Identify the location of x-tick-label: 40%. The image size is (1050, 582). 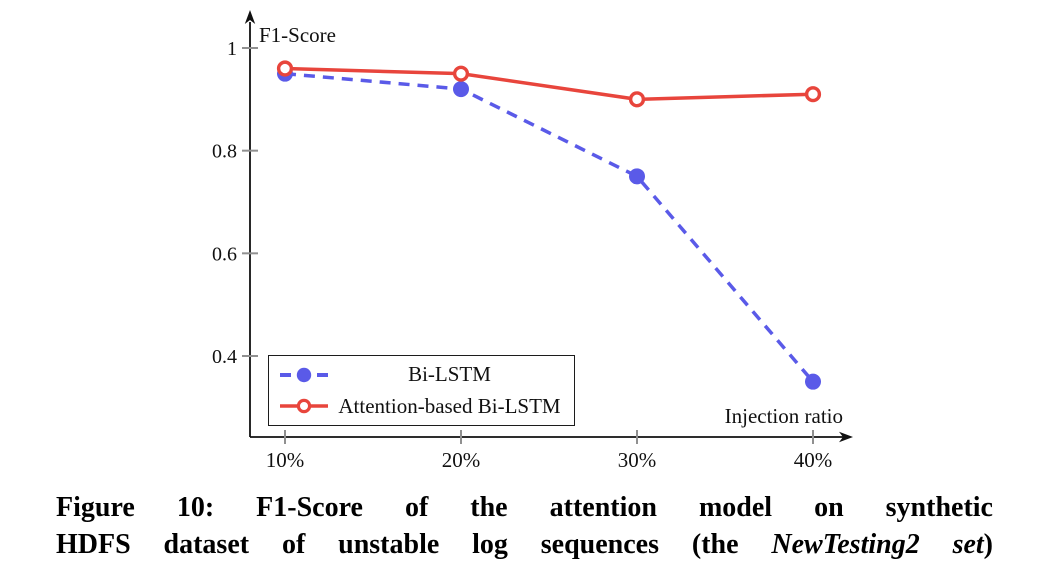
(813, 460).